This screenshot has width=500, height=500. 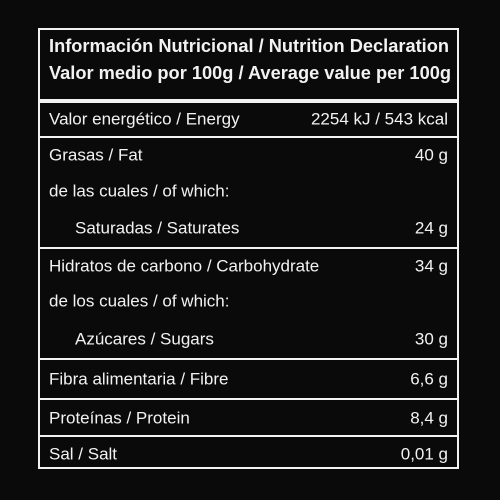 I want to click on row-label: Saturadas / Saturates, so click(x=157, y=227).